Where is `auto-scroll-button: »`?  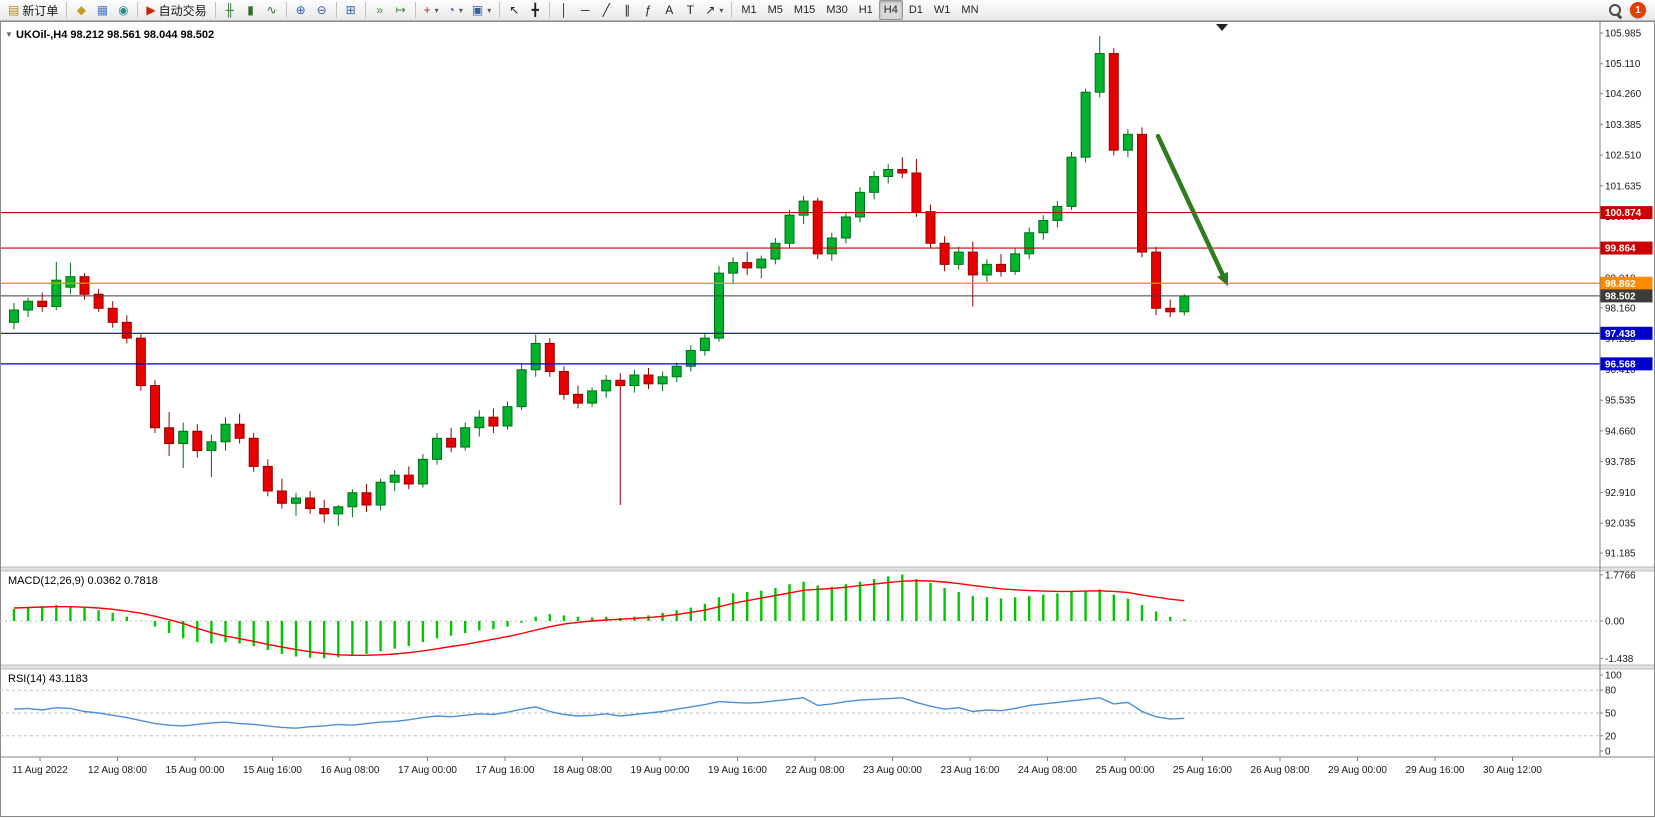 auto-scroll-button: » is located at coordinates (380, 10).